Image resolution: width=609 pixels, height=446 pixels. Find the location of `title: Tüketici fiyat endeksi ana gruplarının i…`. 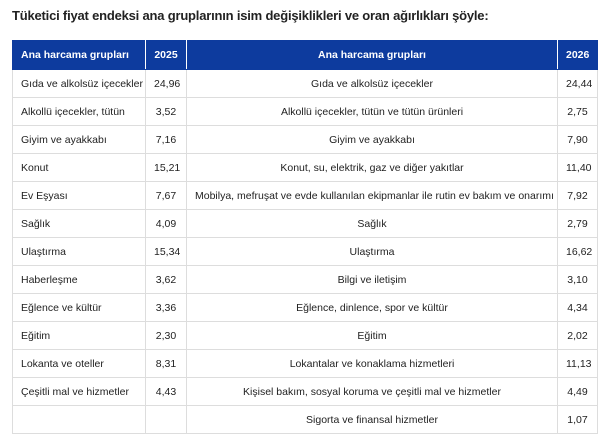

title: Tüketici fiyat endeksi ana gruplarının i… is located at coordinates (250, 15).